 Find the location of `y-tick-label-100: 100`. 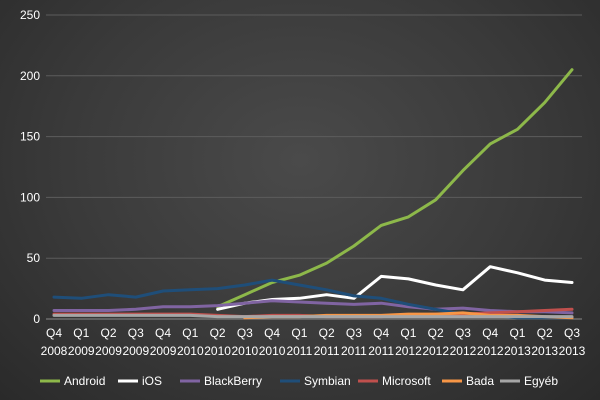

y-tick-label-100: 100 is located at coordinates (30, 197).